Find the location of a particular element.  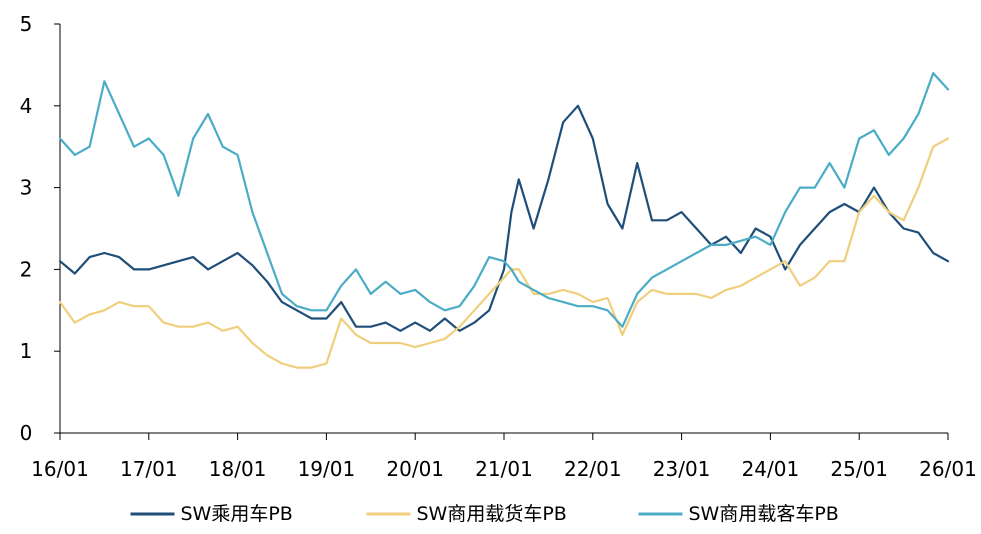

y-tick-label: 2 is located at coordinates (26, 269).